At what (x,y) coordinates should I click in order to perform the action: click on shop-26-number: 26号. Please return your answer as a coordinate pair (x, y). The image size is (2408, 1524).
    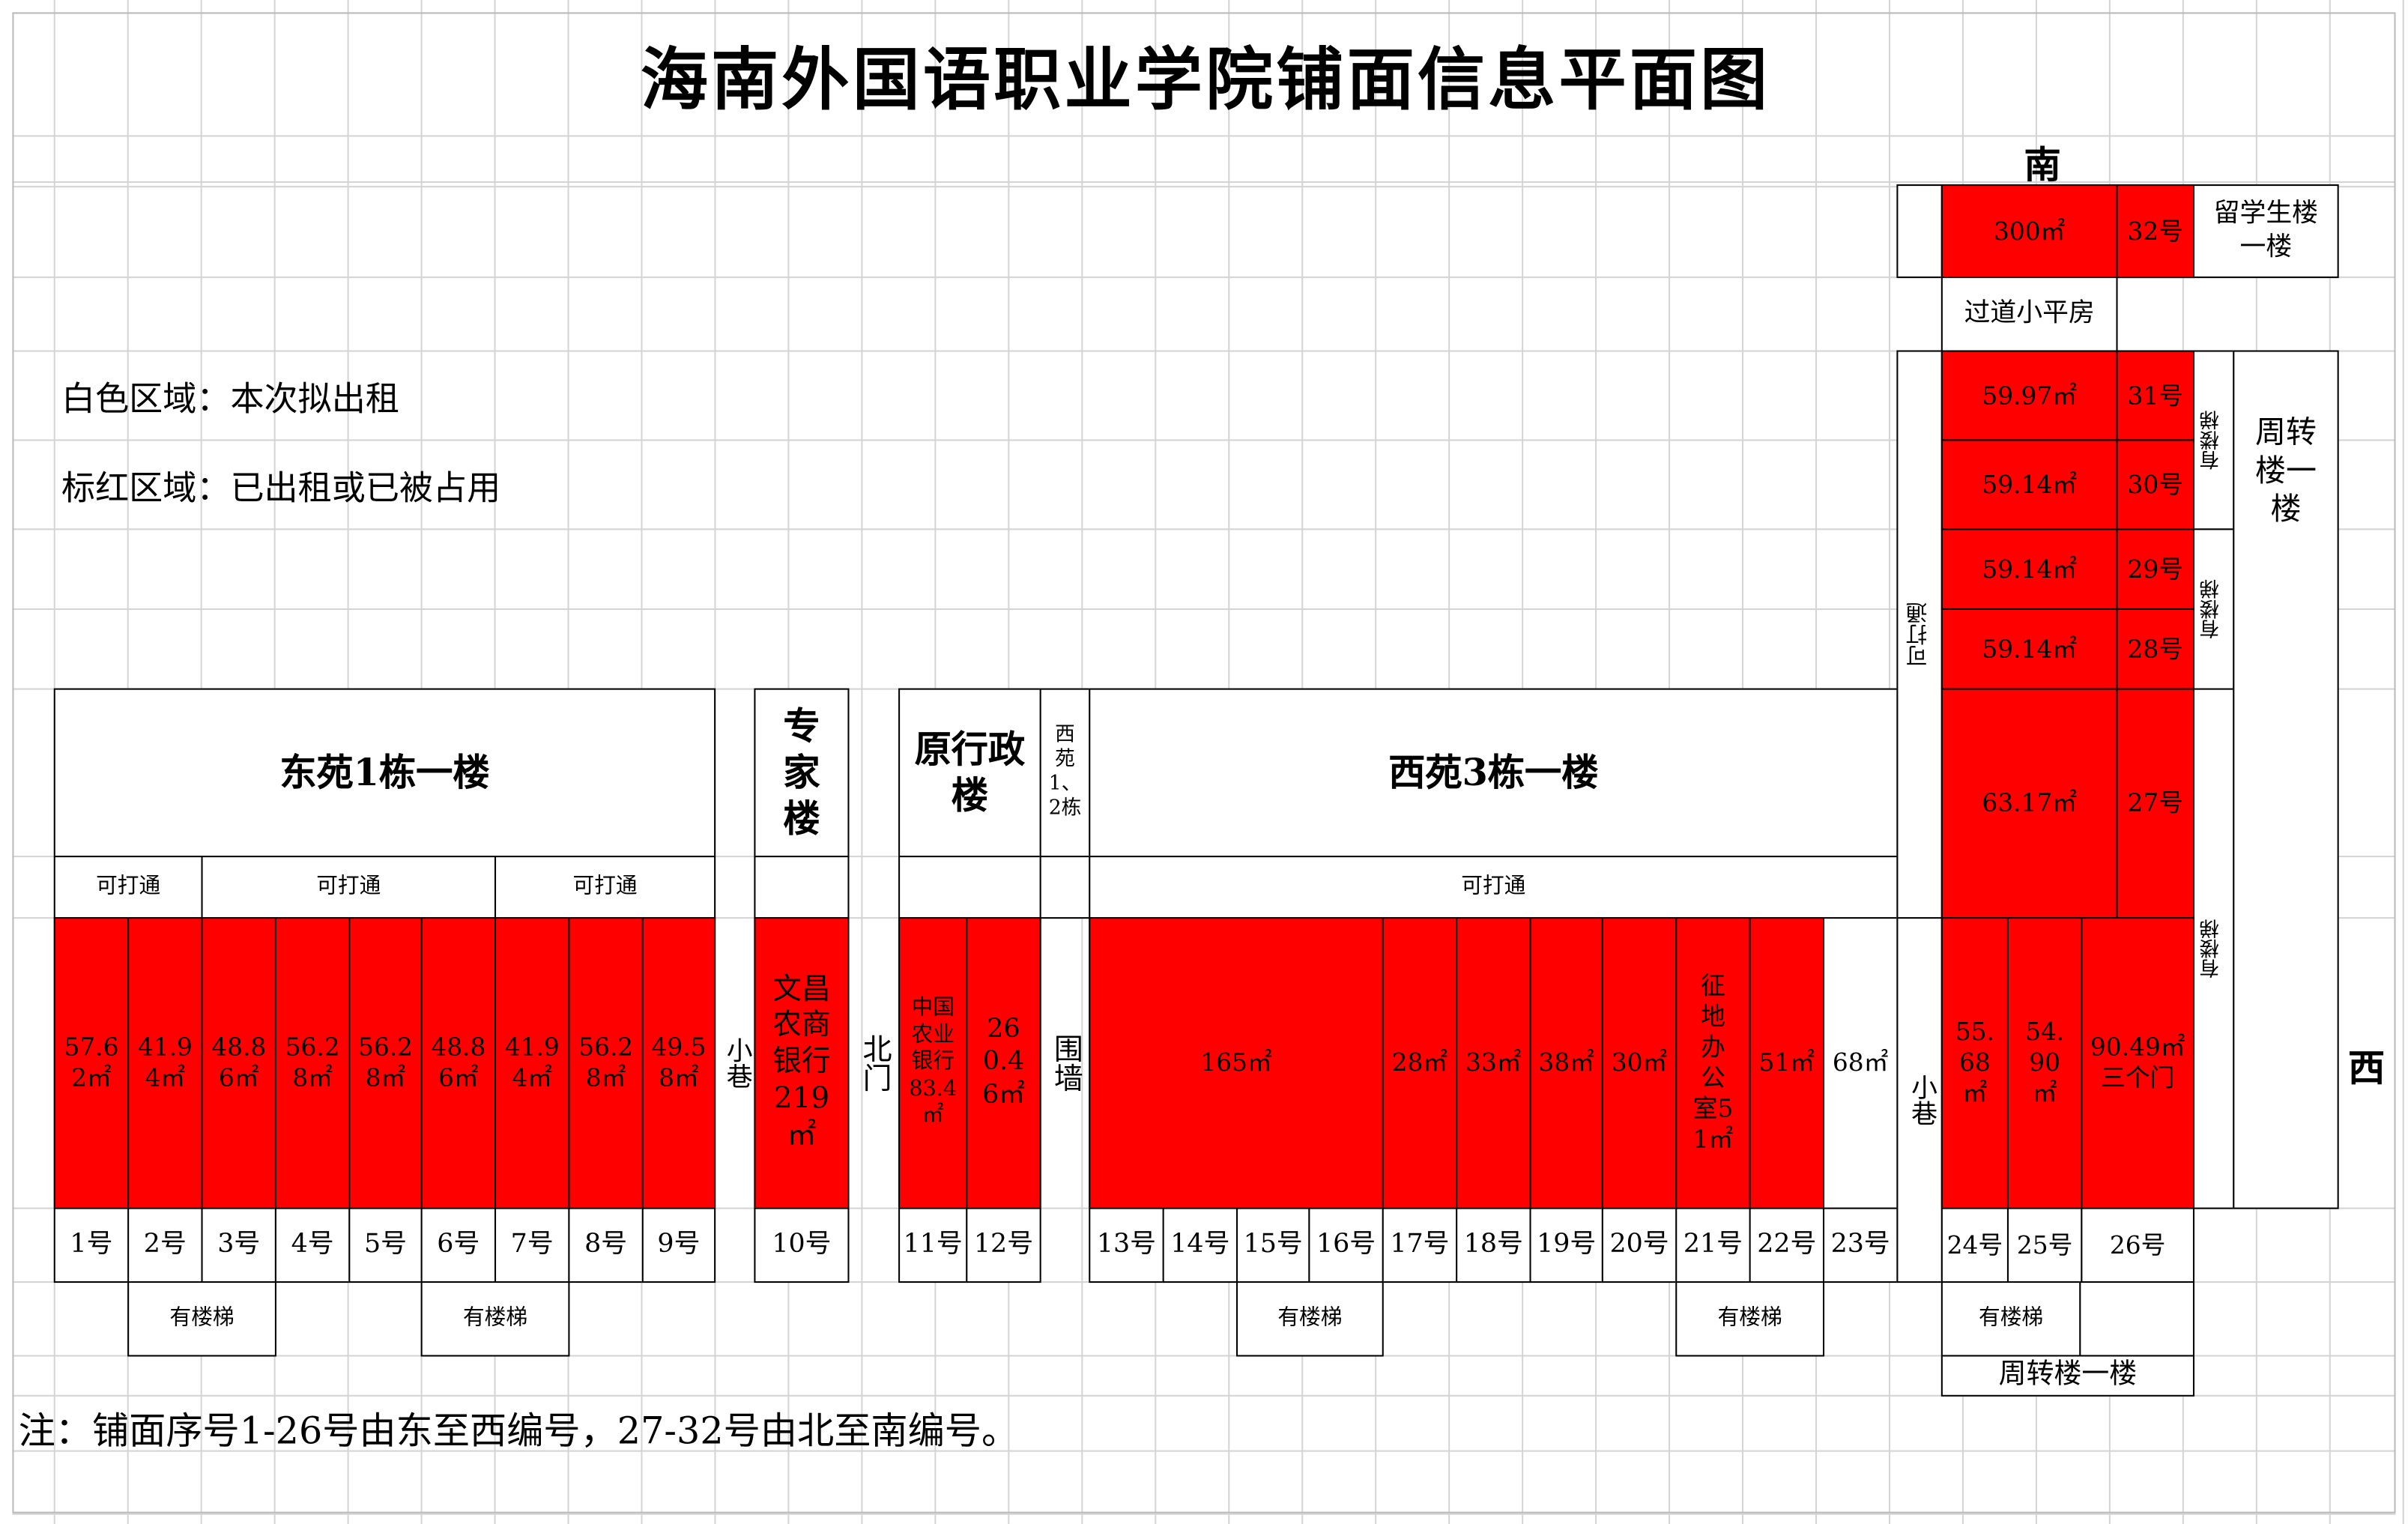
    Looking at the image, I should click on (2138, 1245).